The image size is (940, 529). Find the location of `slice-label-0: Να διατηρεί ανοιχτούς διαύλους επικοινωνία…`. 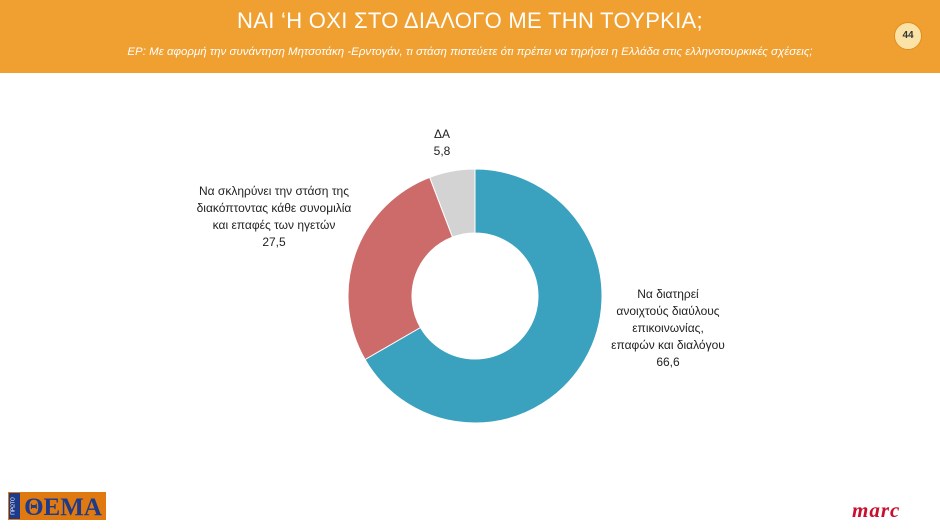

slice-label-0: Να διατηρεί ανοιχτούς διαύλους επικοινωνία… is located at coordinates (668, 328).